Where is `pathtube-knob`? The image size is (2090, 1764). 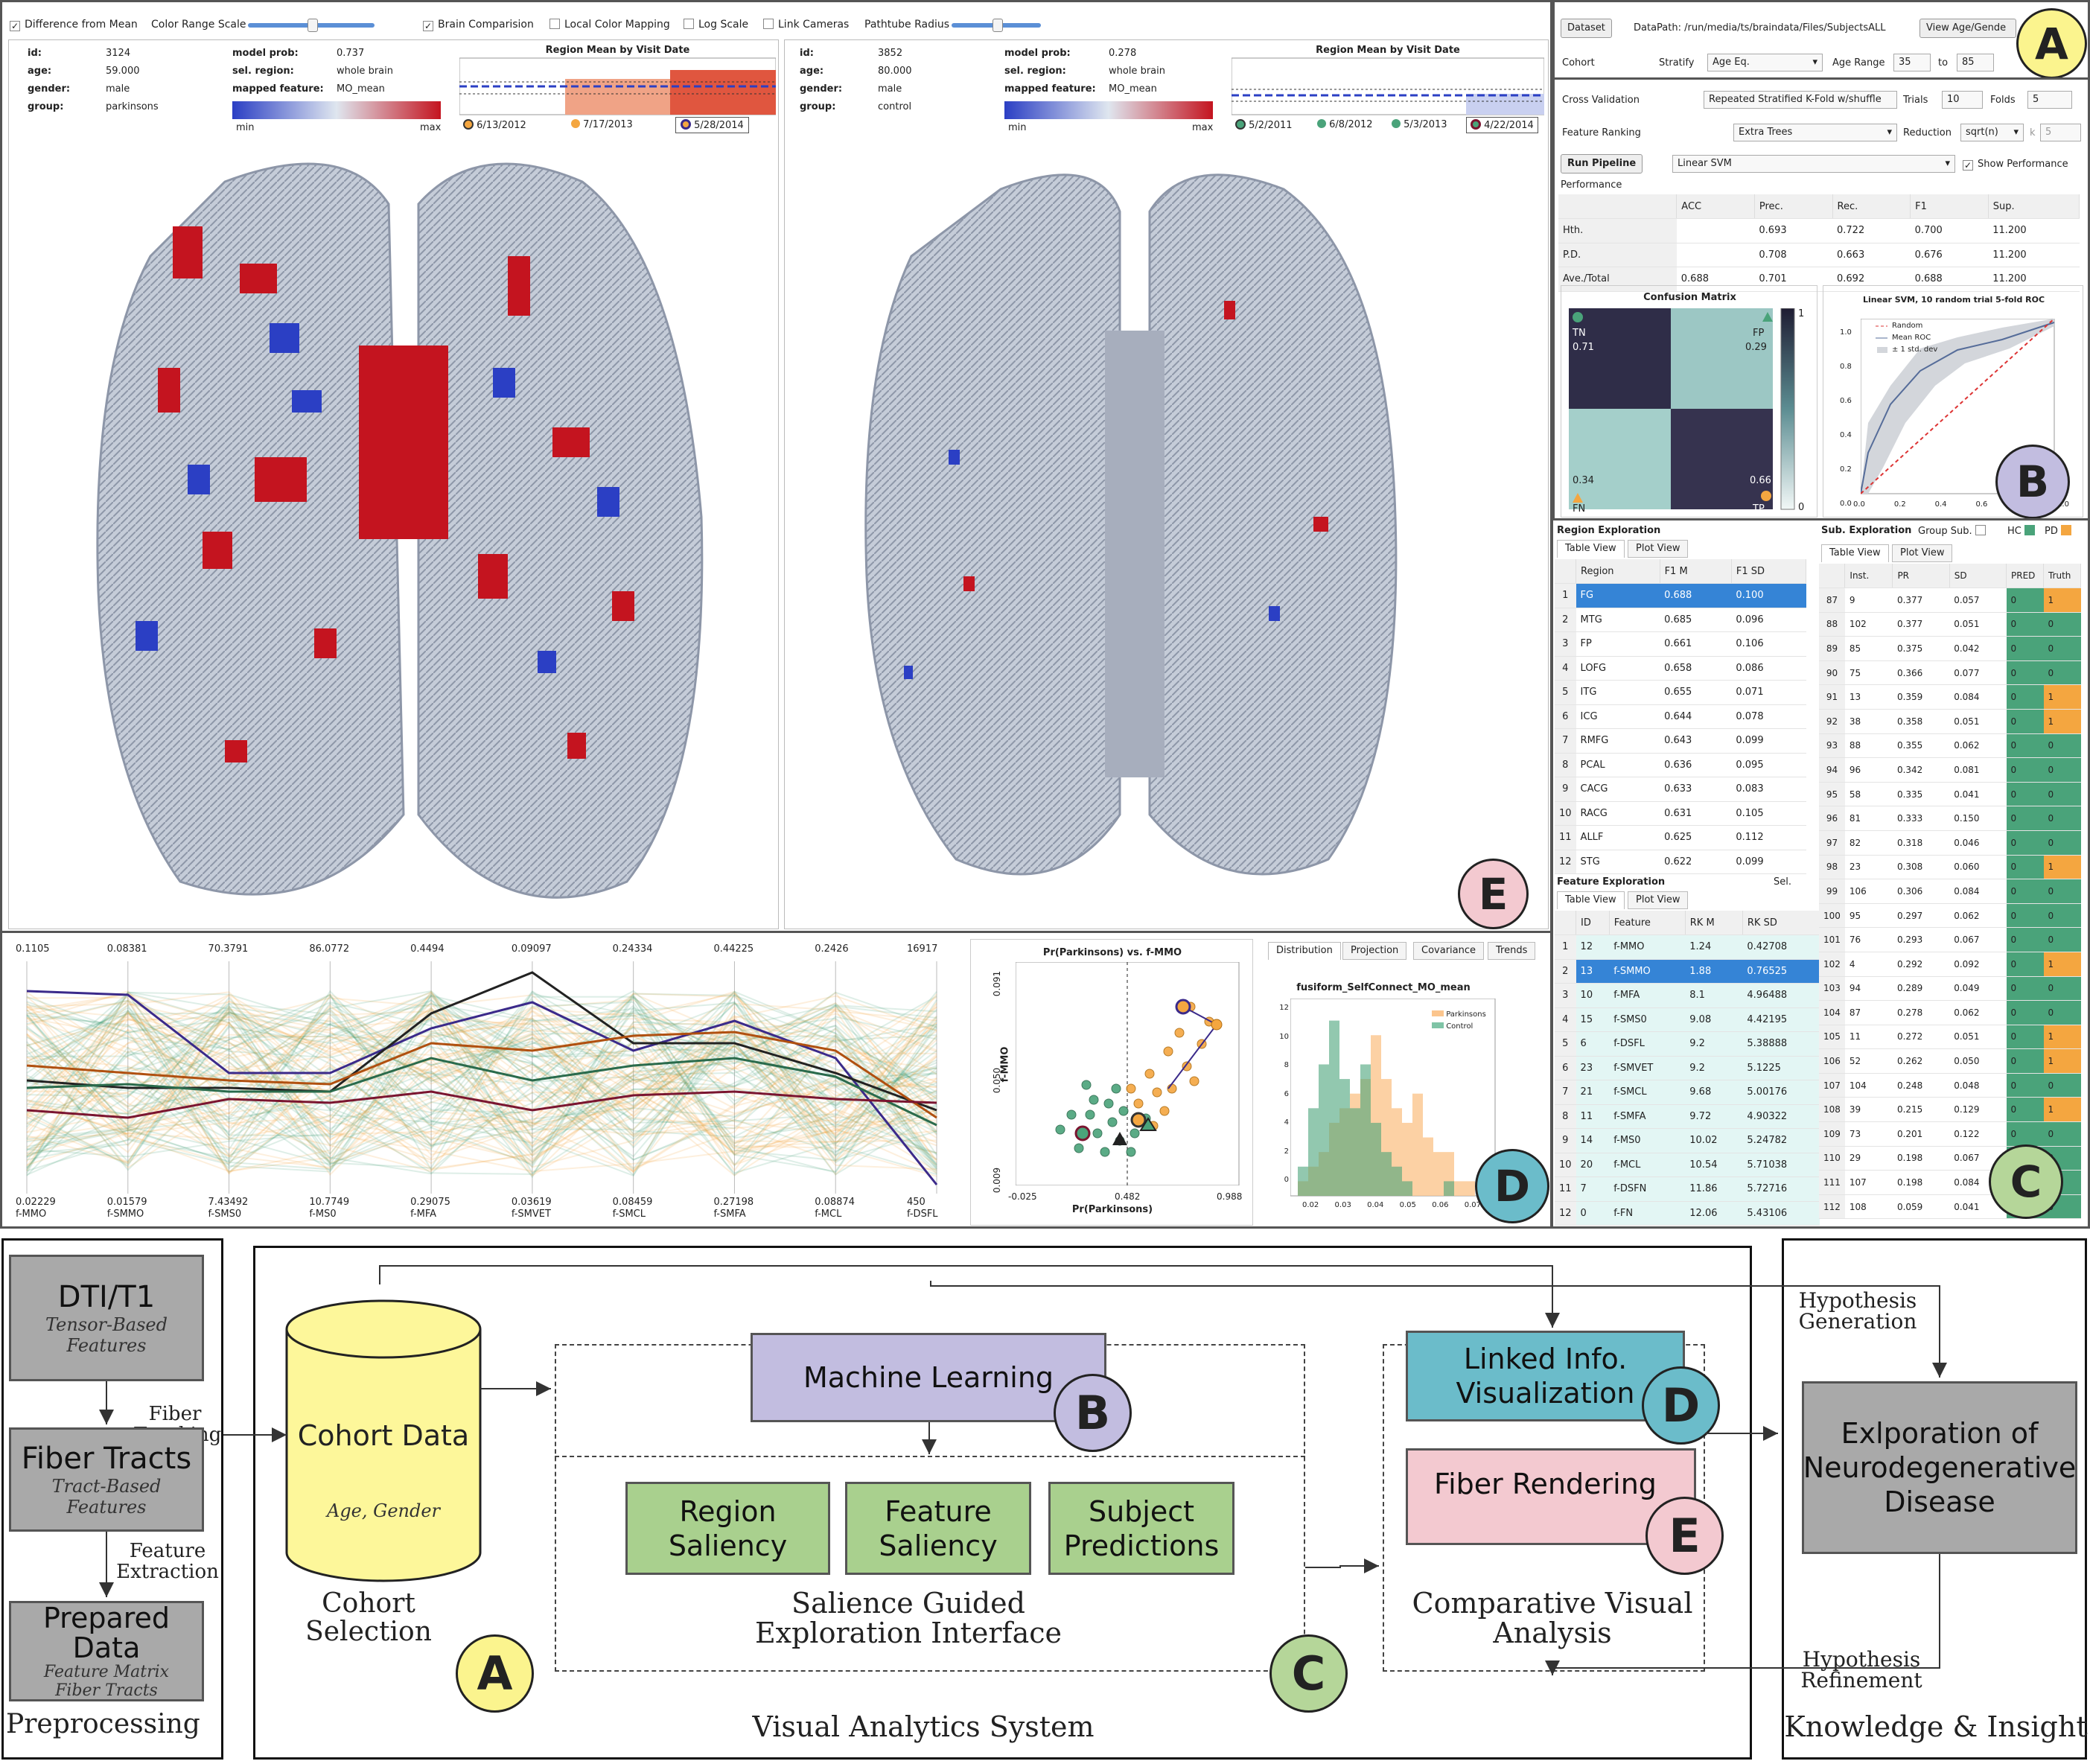 pathtube-knob is located at coordinates (998, 25).